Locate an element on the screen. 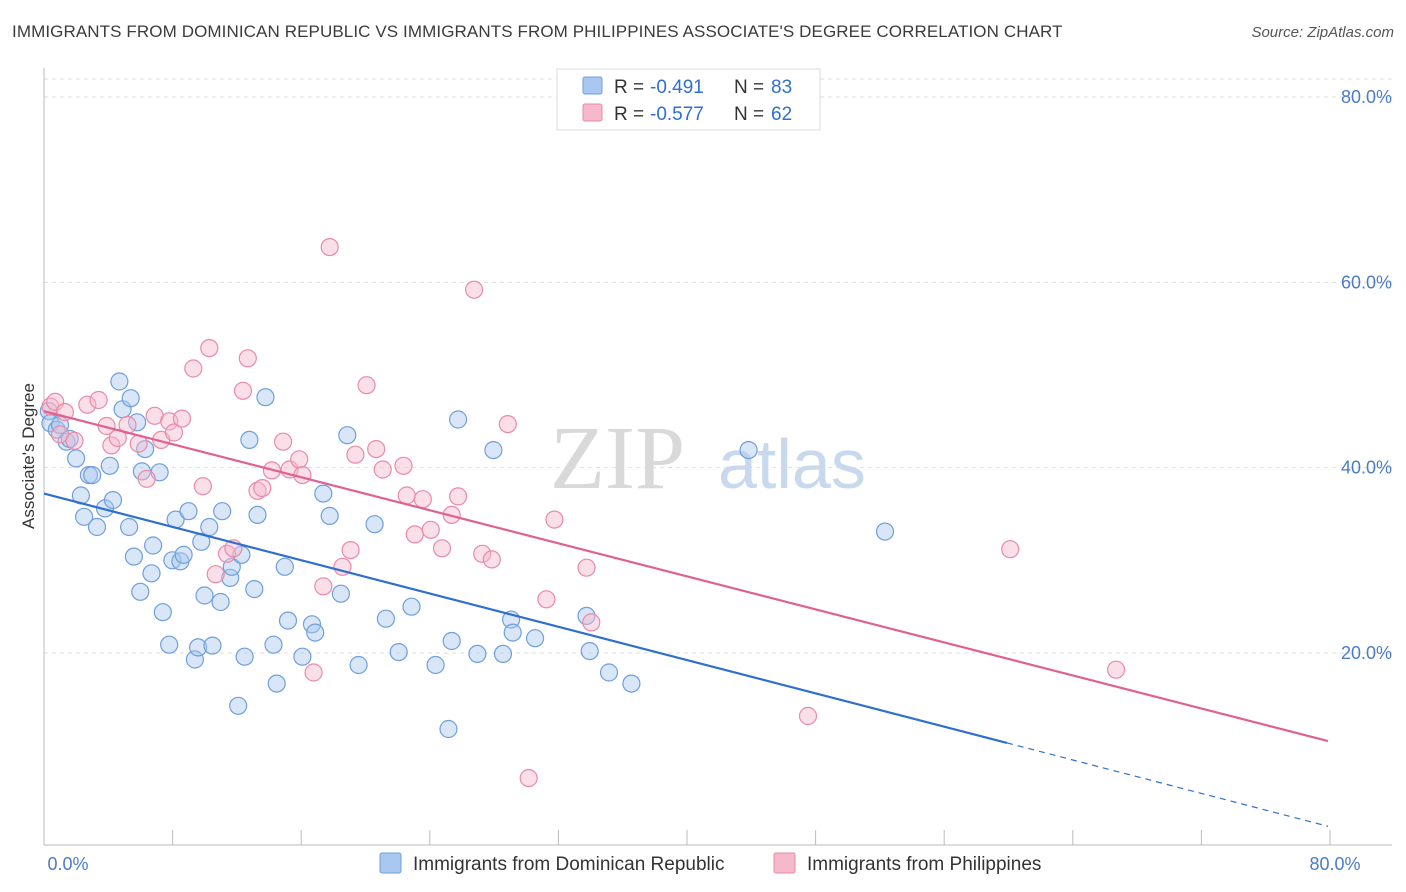 The image size is (1406, 892). y-tick-label: 20.0% is located at coordinates (1366, 653).